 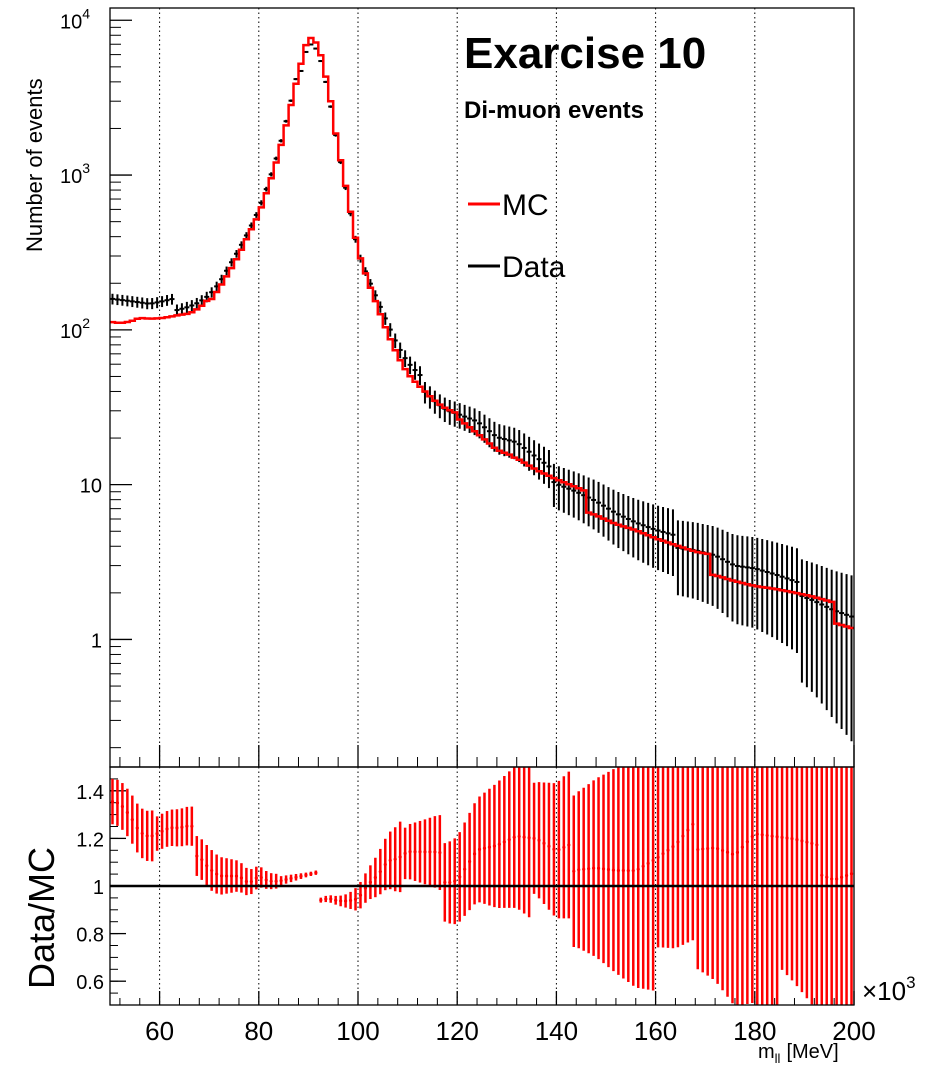 What do you see at coordinates (98, 888) in the screenshot?
I see `ratio-y-tick-label: 1` at bounding box center [98, 888].